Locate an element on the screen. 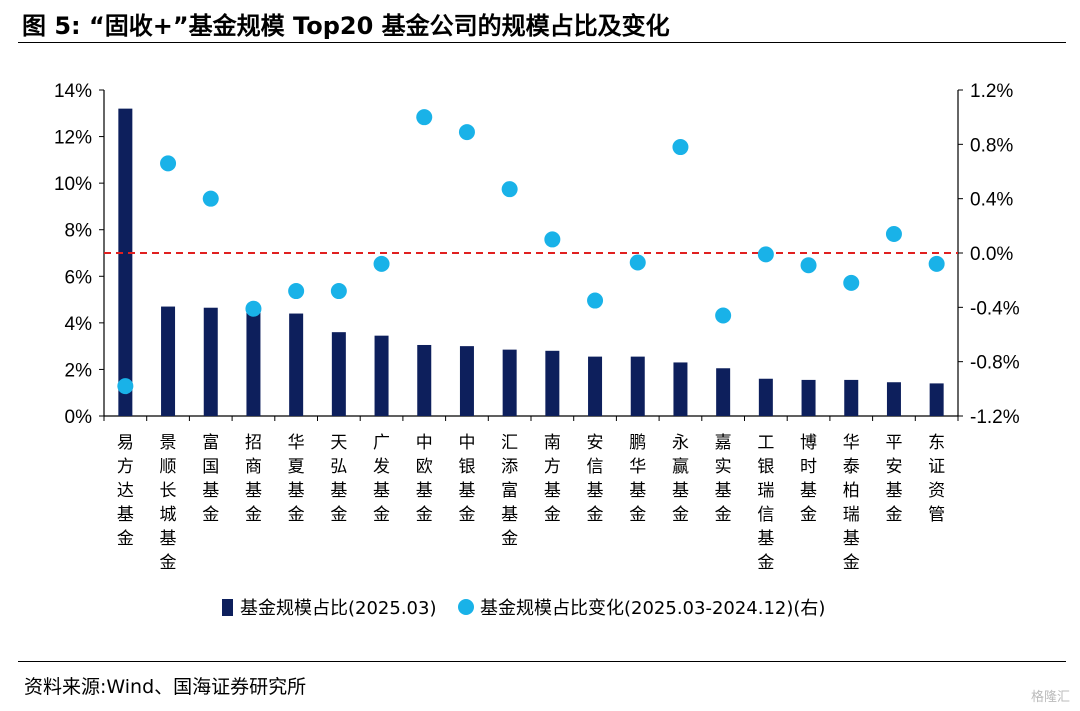 The image size is (1080, 711). category-label-鹏华基金: 鹏华基金 is located at coordinates (637, 479).